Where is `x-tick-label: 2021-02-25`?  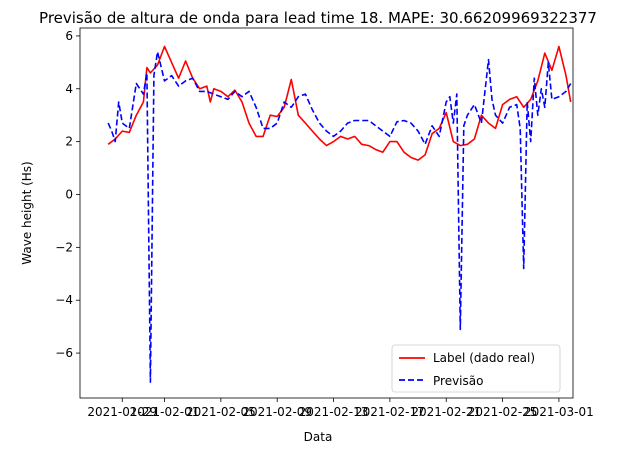
x-tick-label: 2021-02-25 is located at coordinates (503, 412).